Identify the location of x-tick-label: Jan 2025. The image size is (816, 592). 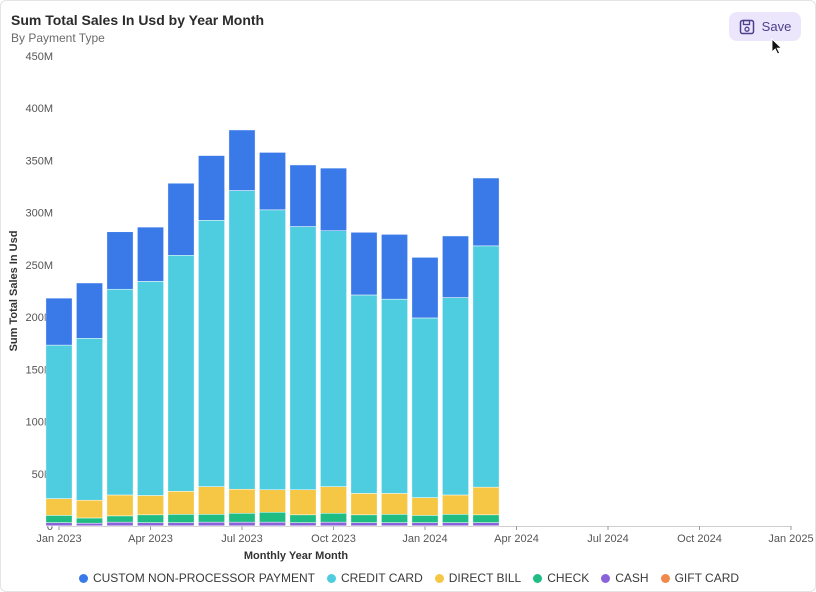
(790, 539).